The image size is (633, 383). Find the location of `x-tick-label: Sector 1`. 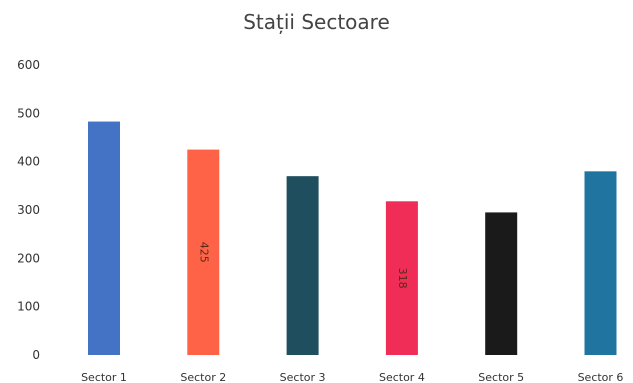

x-tick-label: Sector 1 is located at coordinates (104, 377).